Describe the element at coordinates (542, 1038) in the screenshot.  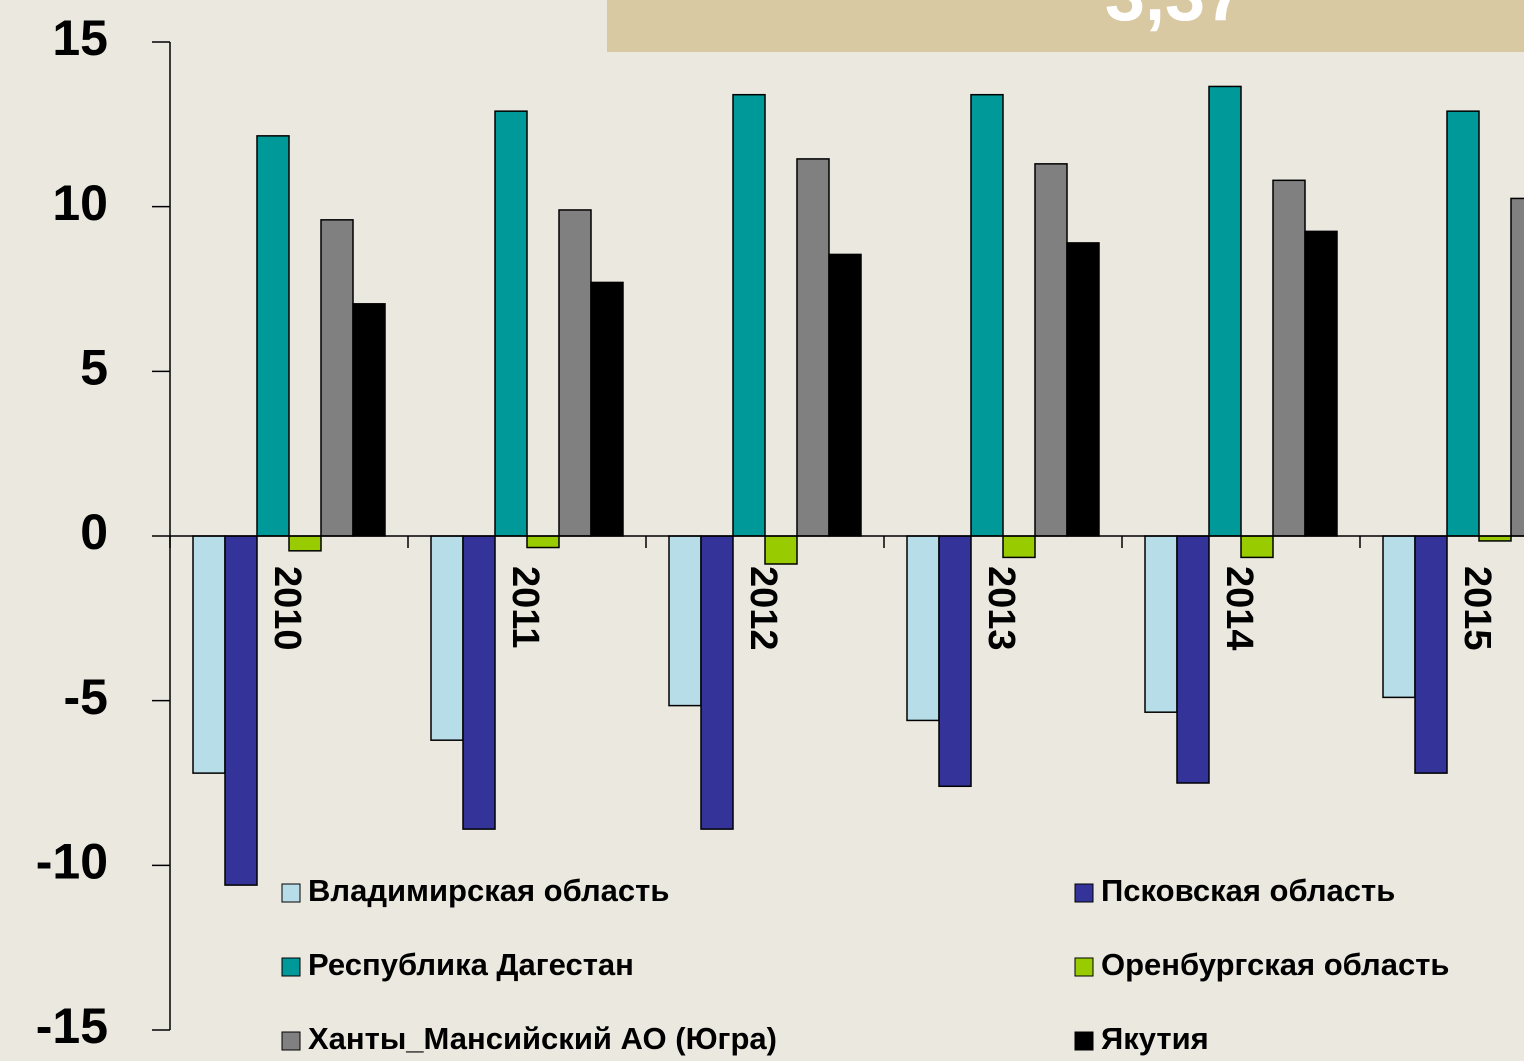
I see `legend-label: Ханты_Мансийский АО (Югра)` at that location.